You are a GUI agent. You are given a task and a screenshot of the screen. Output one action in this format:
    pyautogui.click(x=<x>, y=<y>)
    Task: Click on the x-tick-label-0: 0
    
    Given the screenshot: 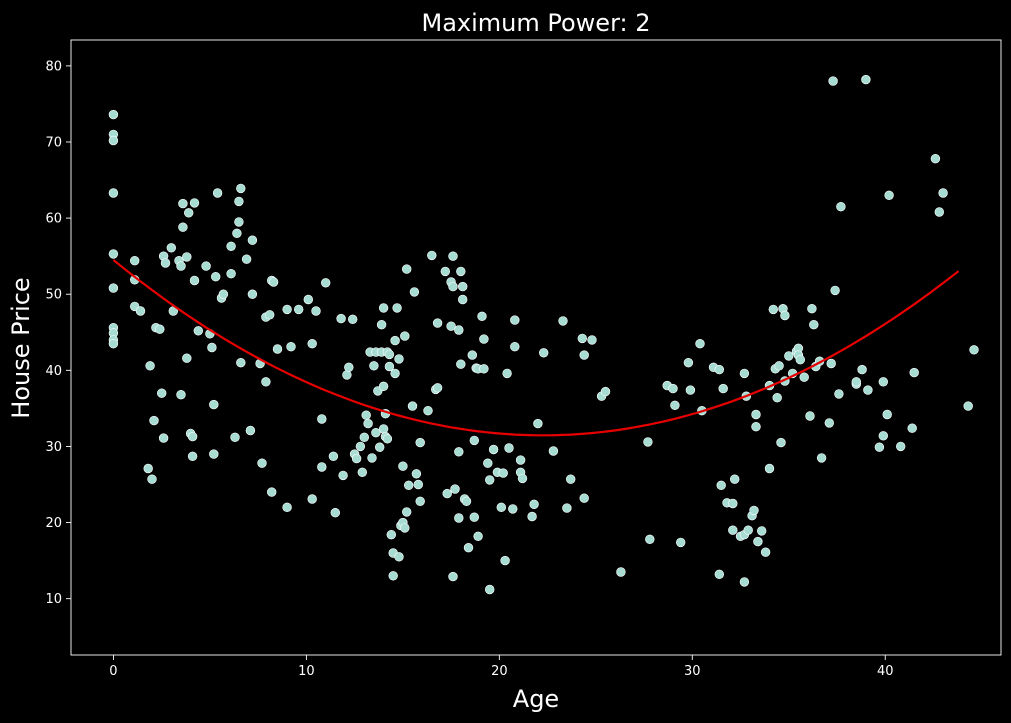 What is the action you would take?
    pyautogui.click(x=113, y=671)
    